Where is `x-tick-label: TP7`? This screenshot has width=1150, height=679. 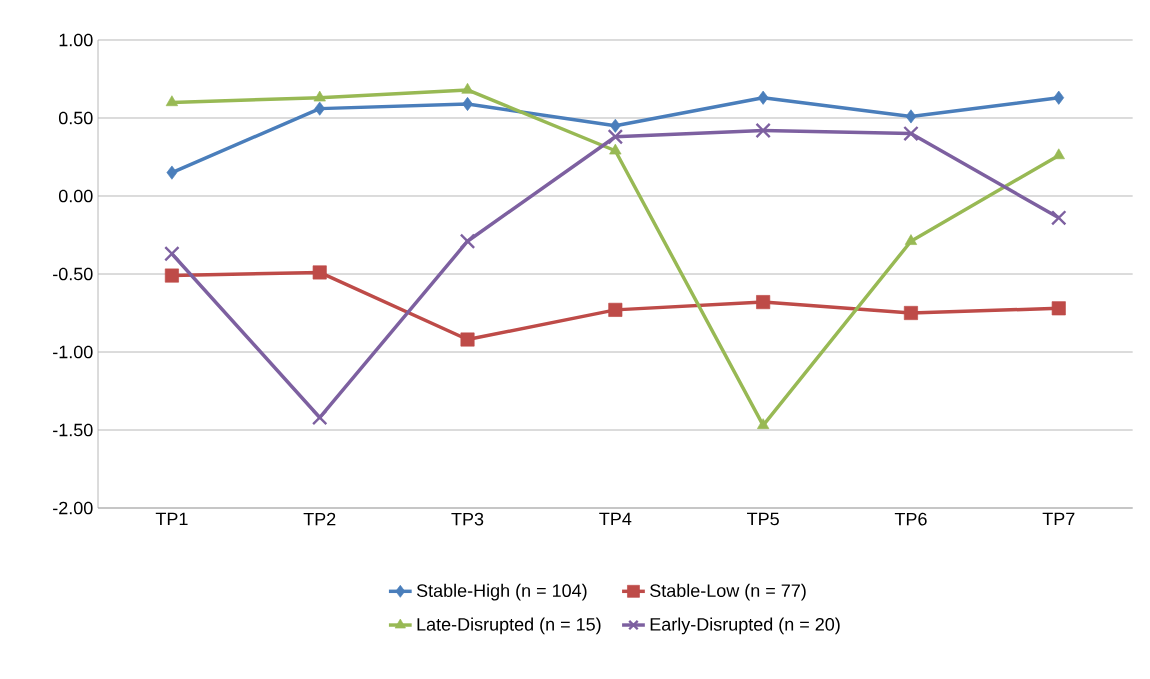 x-tick-label: TP7 is located at coordinates (1058, 519).